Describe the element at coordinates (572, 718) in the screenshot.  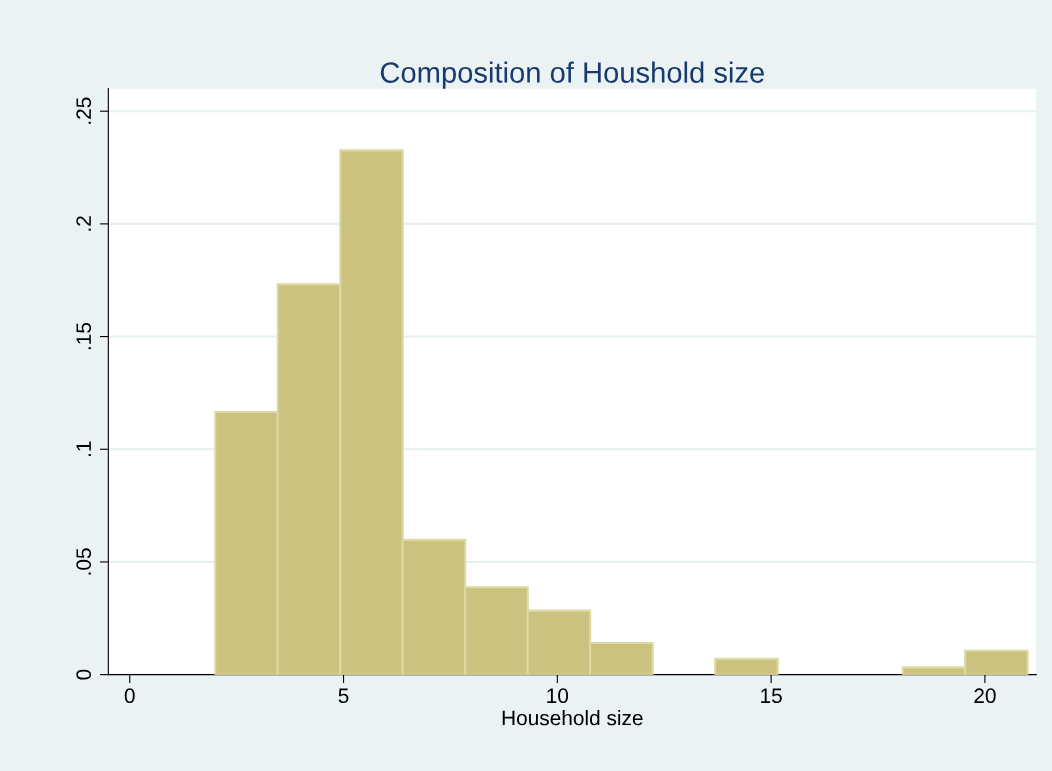
I see `x-axis-title: Household size` at that location.